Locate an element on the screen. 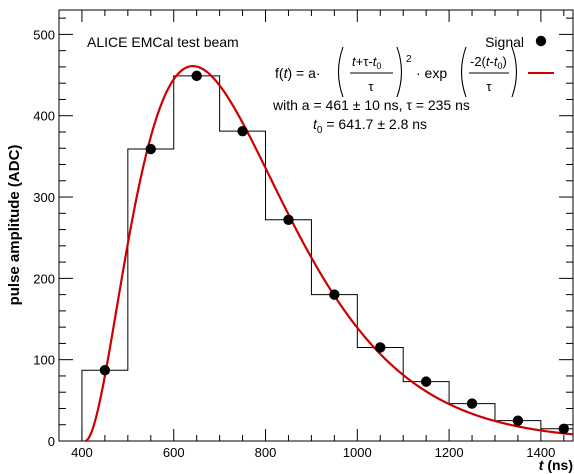  fit-formula: f(t) = a· t+τ-t0 τ 2 · exp -2(t-t0) τ is located at coordinates (396, 72).